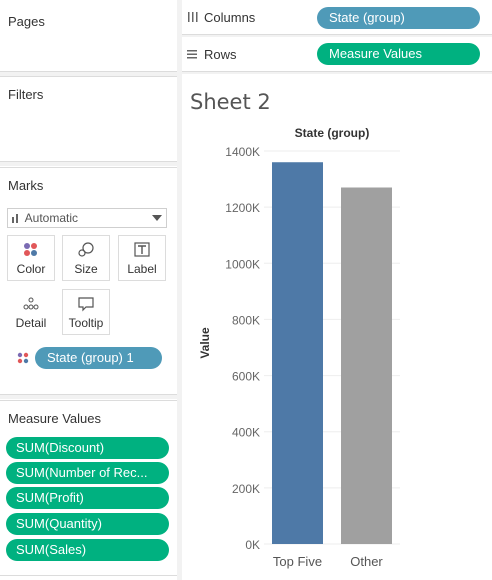 This screenshot has width=492, height=580. I want to click on sheet-title: Sheet 2, so click(230, 102).